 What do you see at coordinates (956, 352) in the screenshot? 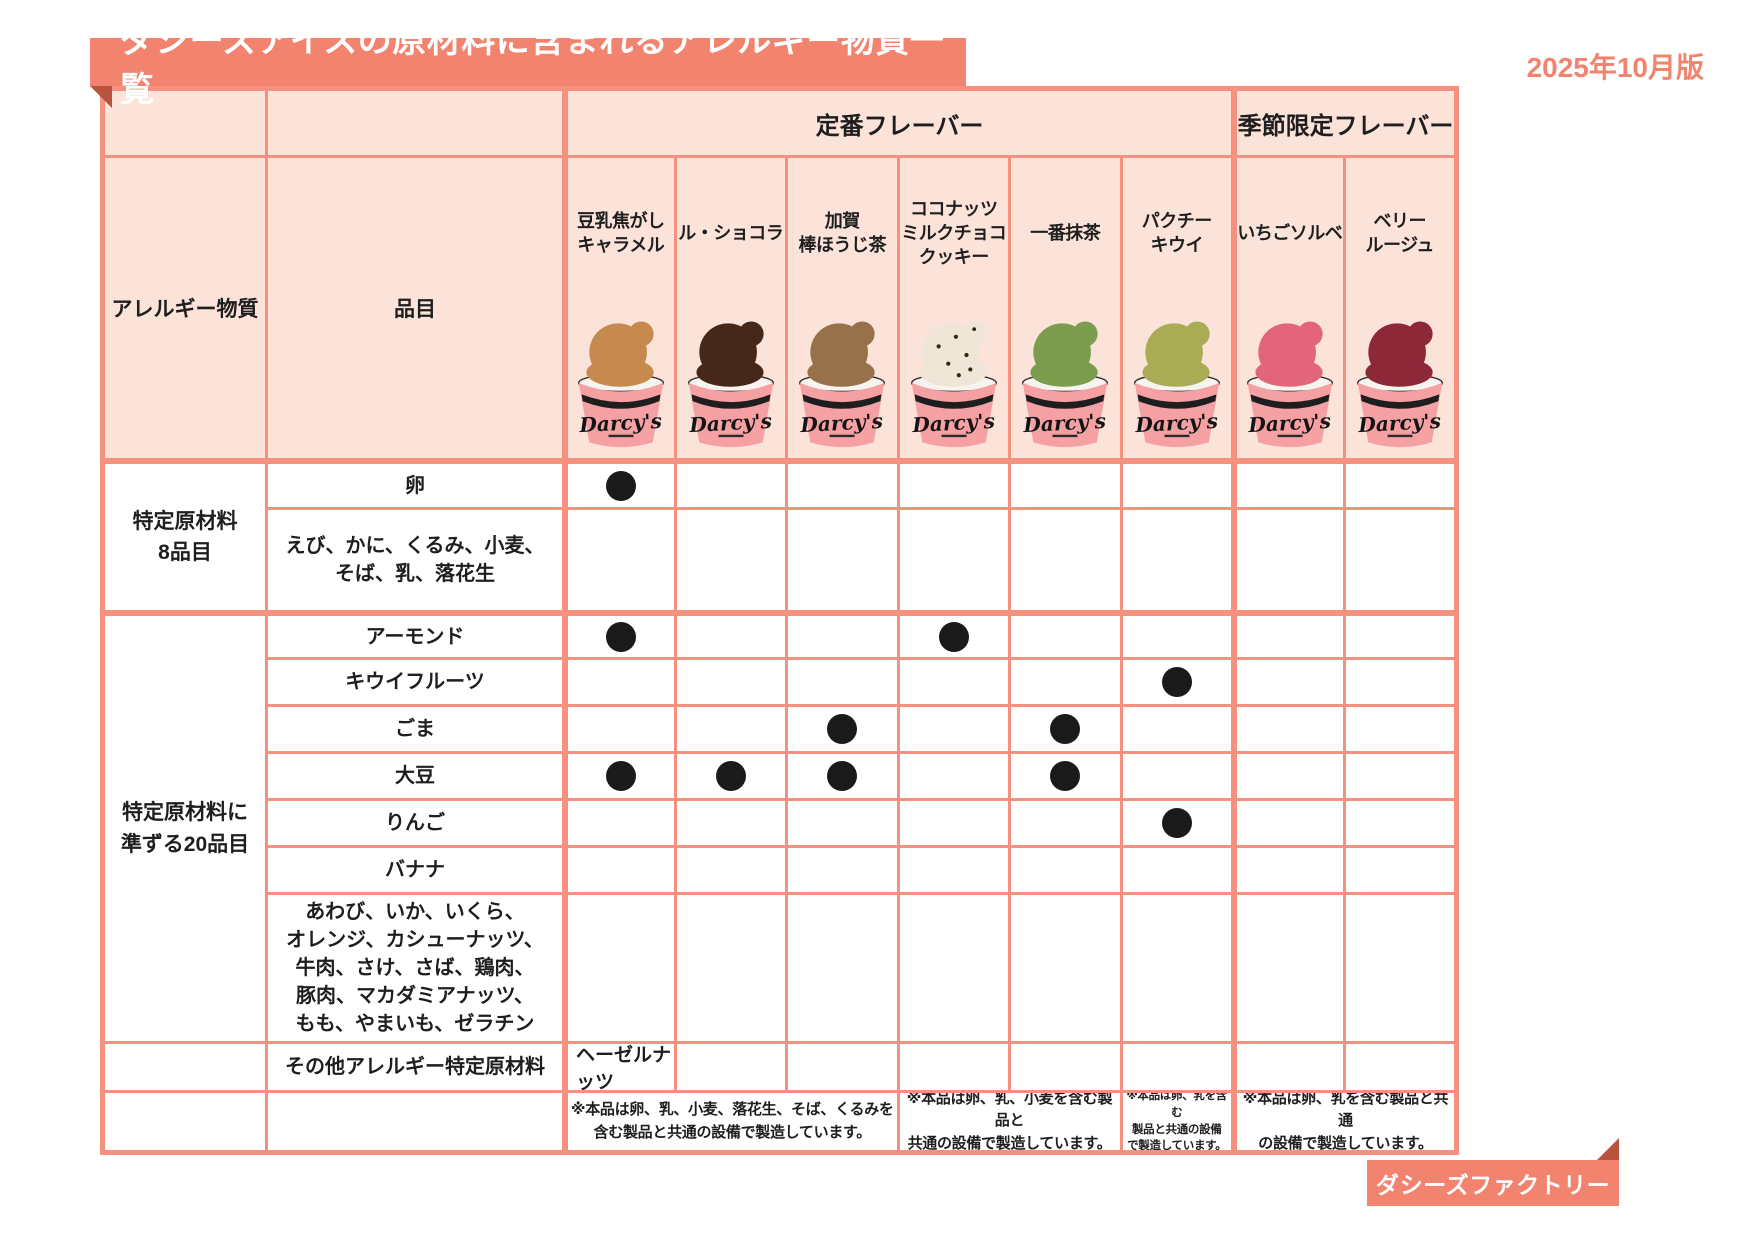
I see `cookie-speckles-icon` at bounding box center [956, 352].